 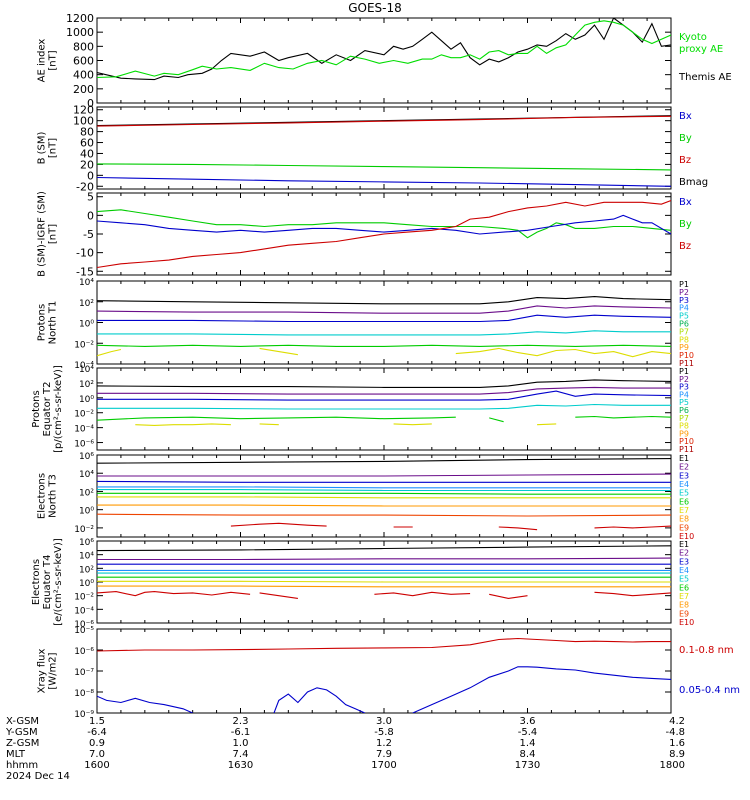 I want to click on ephemeris-row-label: X-GSM, so click(x=22, y=721).